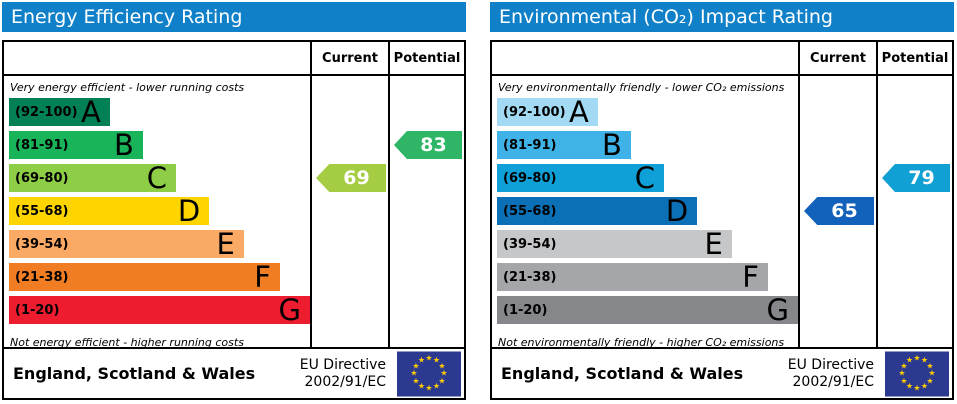  Describe the element at coordinates (127, 17) in the screenshot. I see `energy-panel-title: Energy Efficiency Rating` at that location.